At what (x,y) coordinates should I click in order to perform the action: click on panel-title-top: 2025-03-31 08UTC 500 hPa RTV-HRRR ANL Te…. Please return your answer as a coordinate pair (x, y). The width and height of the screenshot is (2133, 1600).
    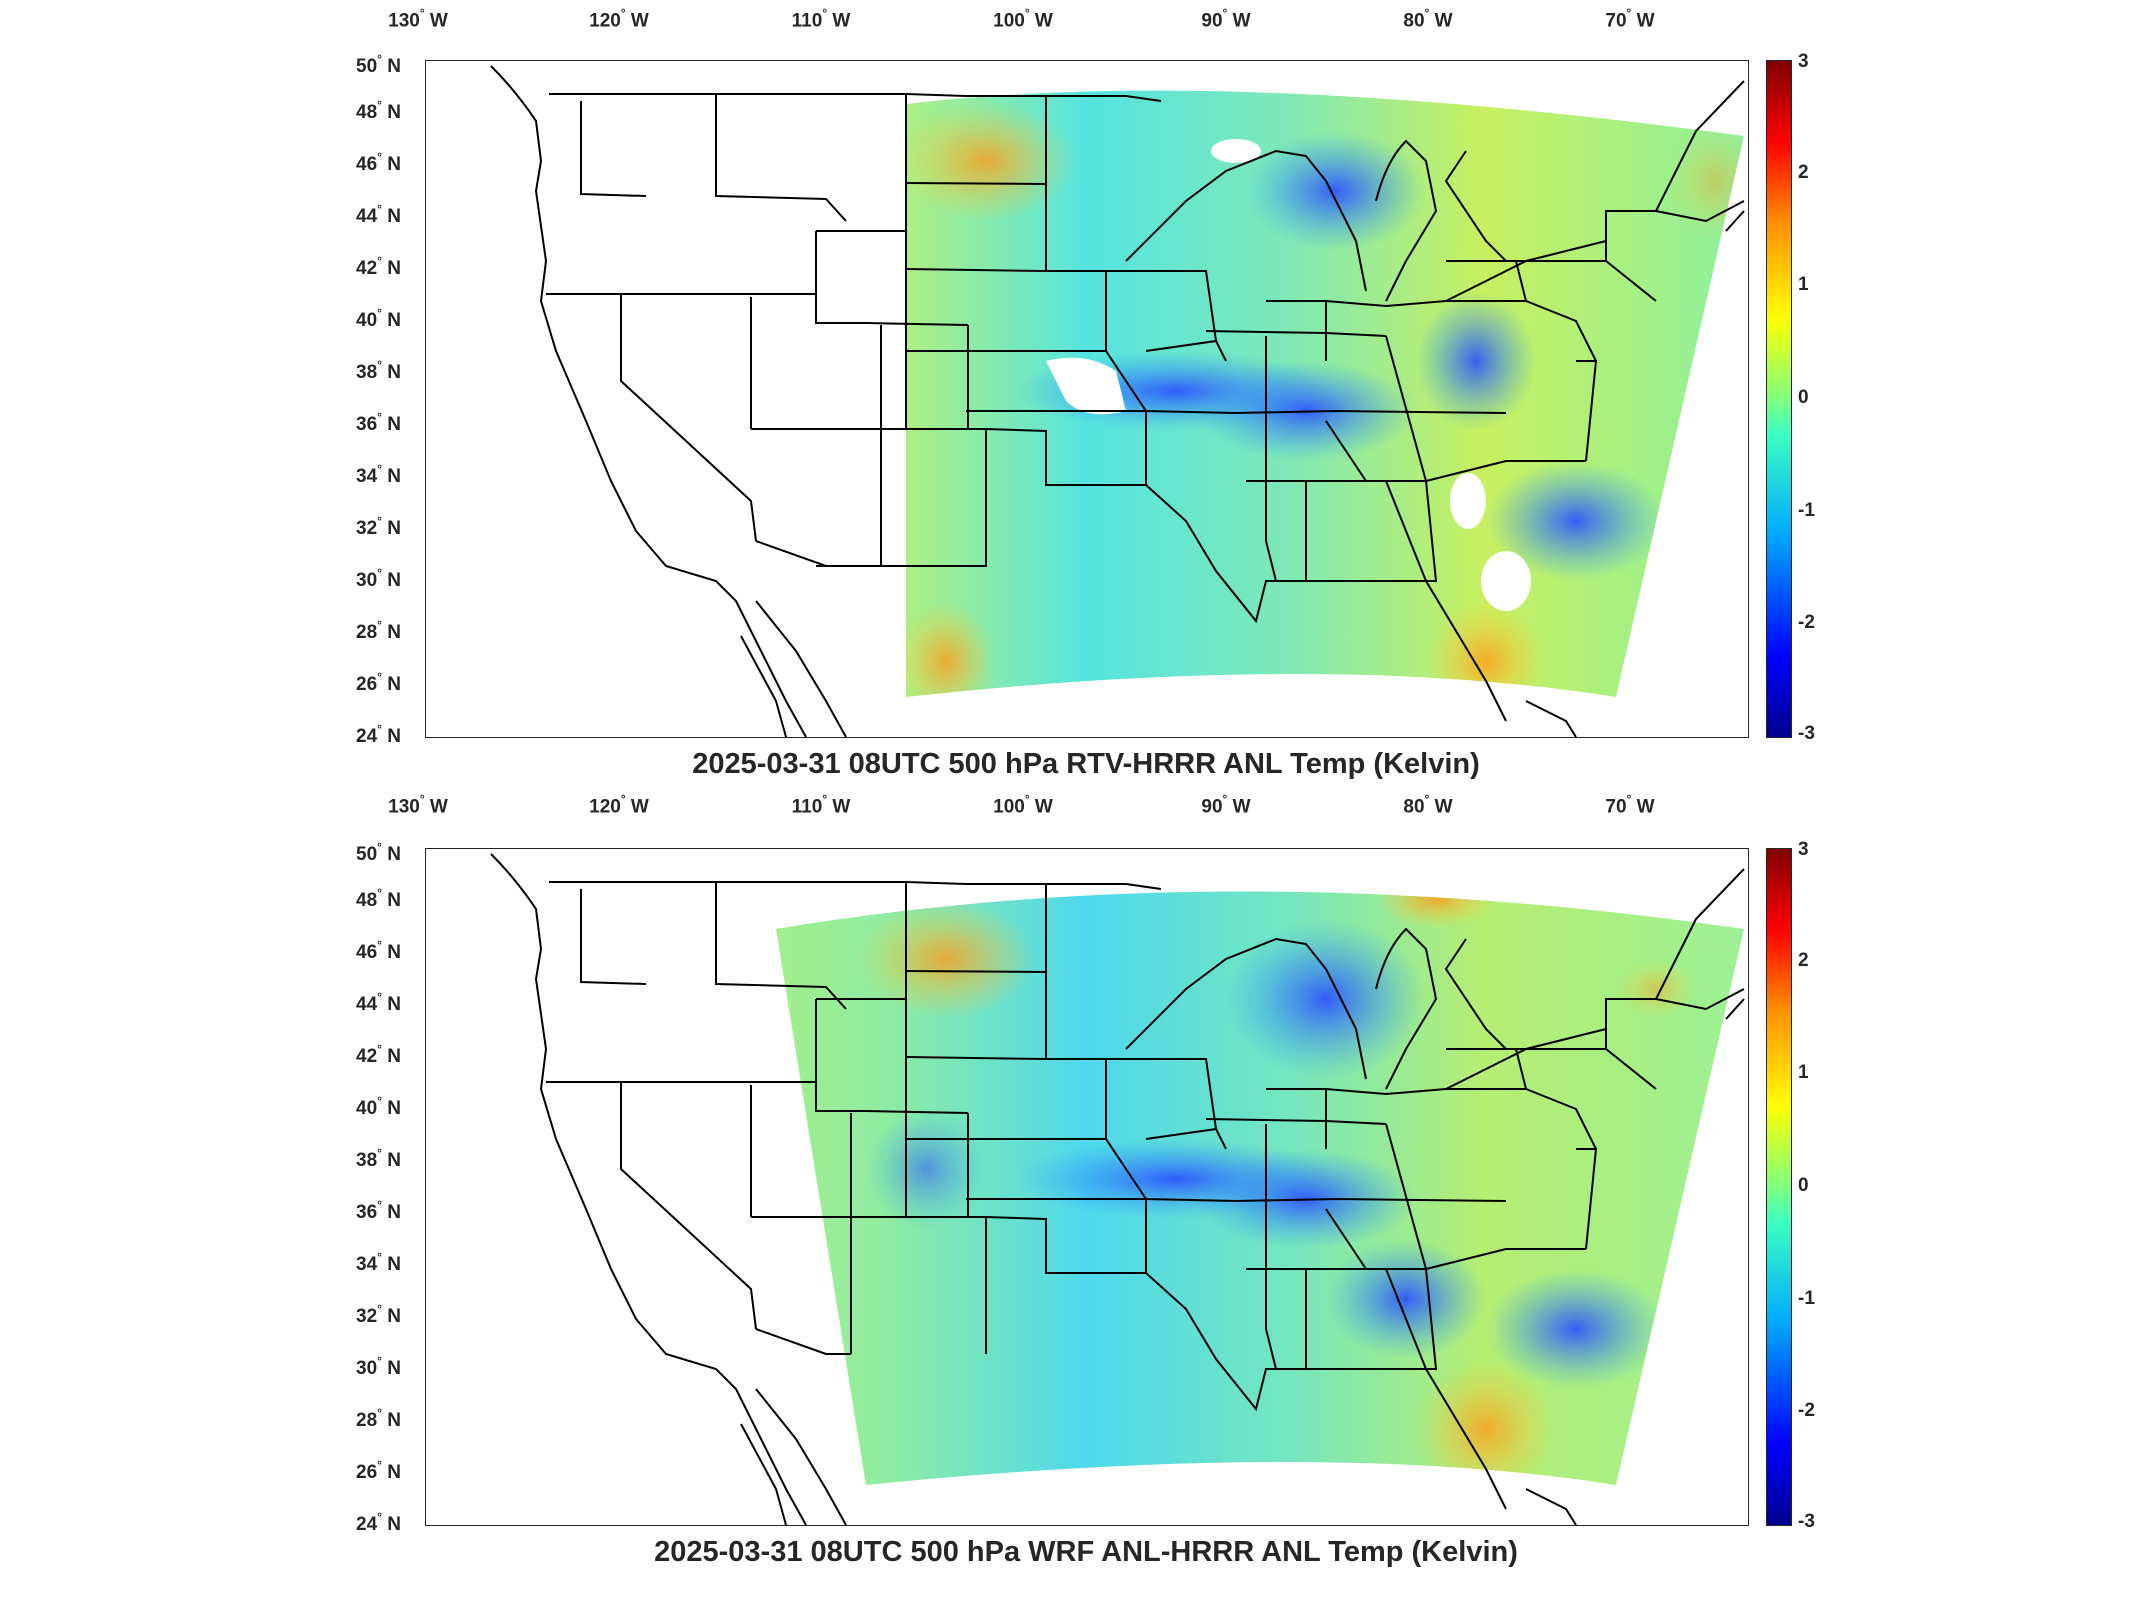
    Looking at the image, I should click on (1086, 764).